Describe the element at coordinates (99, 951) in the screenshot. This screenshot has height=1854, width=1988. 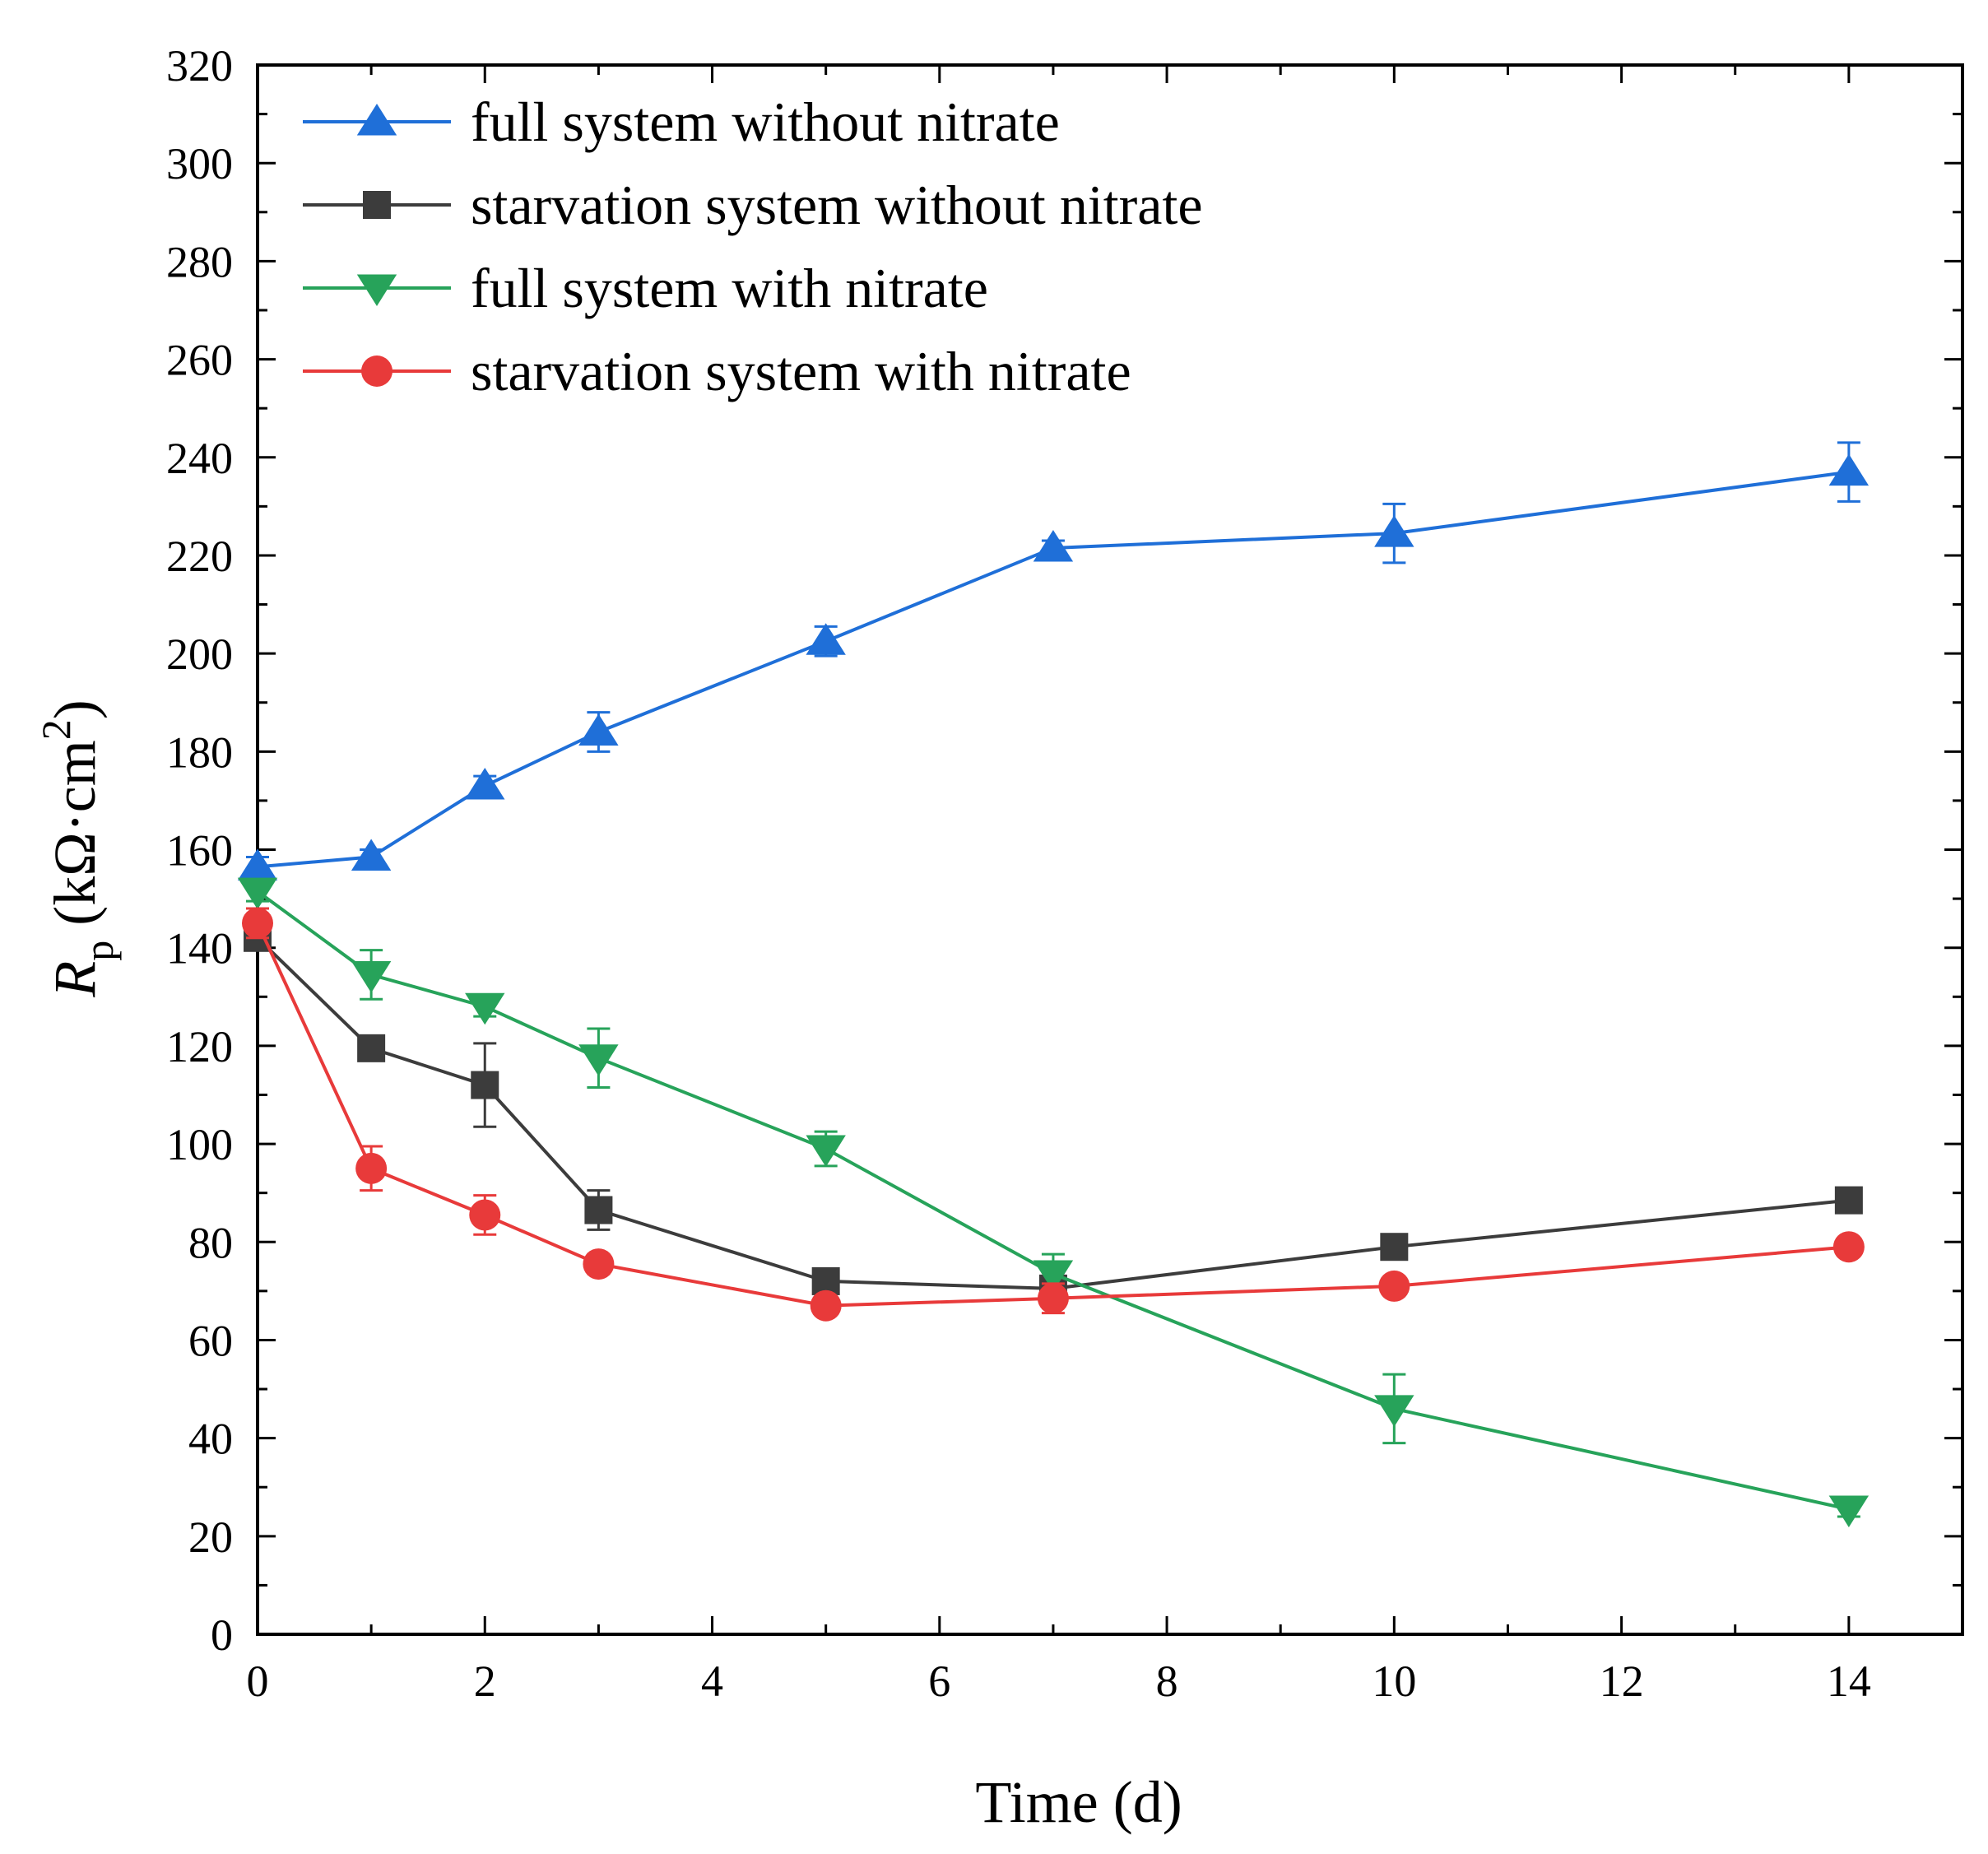
I see `y-axis-subscript: p` at that location.